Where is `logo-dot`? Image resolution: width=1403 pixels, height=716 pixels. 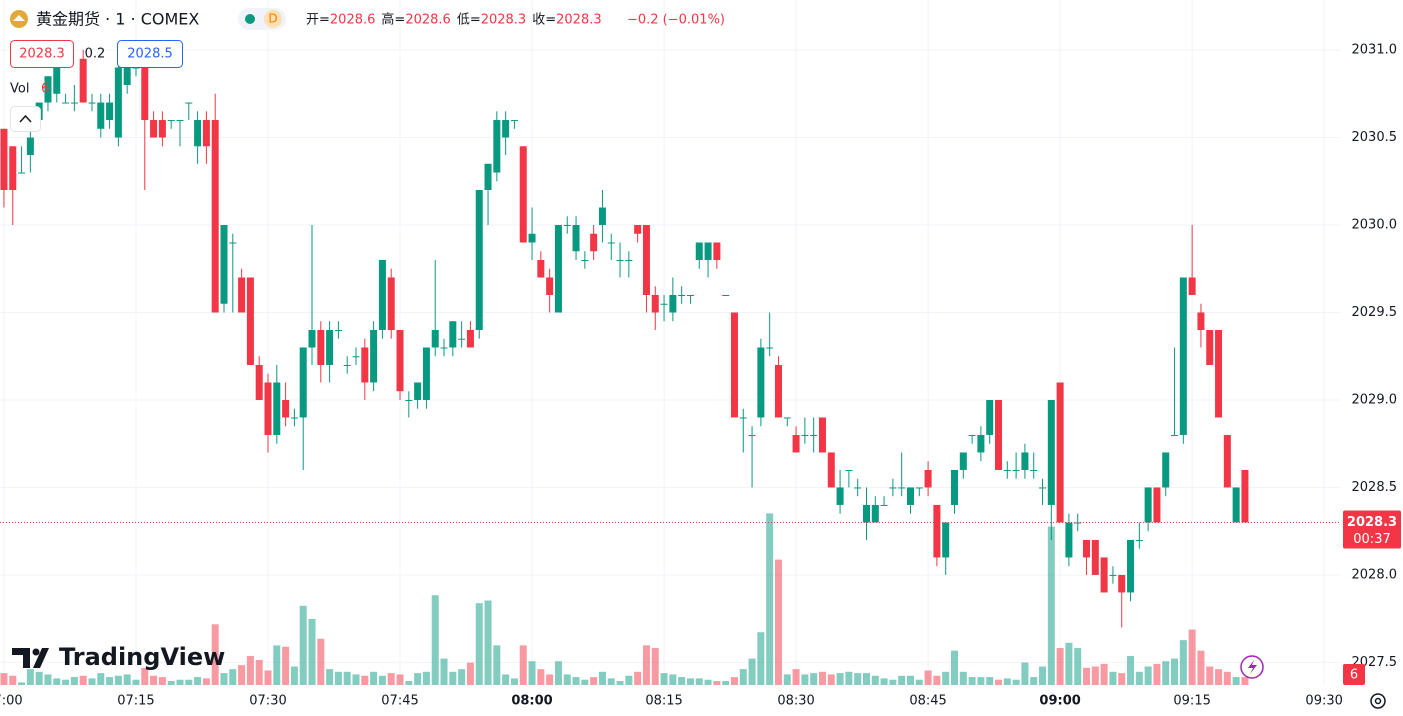
logo-dot is located at coordinates (36, 652).